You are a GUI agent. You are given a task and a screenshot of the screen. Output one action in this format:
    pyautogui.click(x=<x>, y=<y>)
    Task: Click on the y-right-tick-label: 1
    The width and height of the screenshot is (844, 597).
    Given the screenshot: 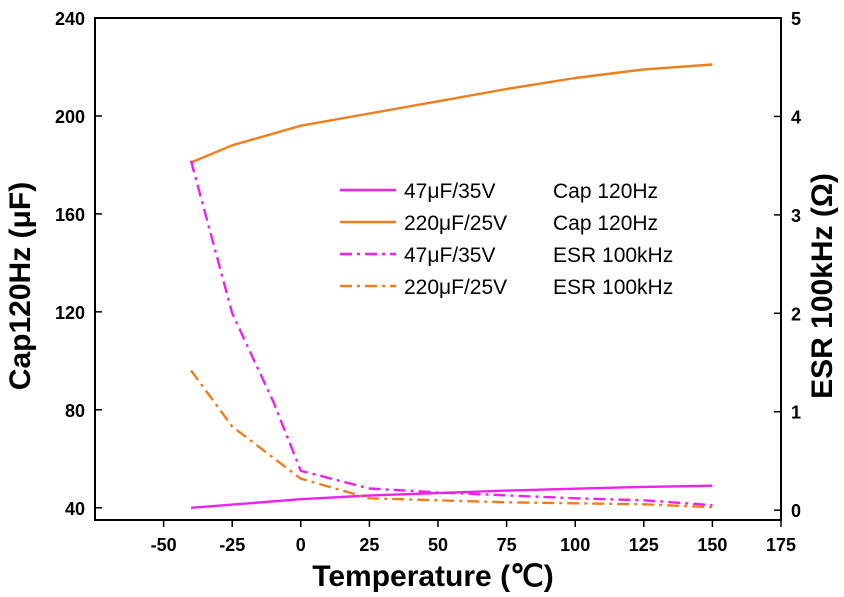 What is the action you would take?
    pyautogui.click(x=796, y=413)
    